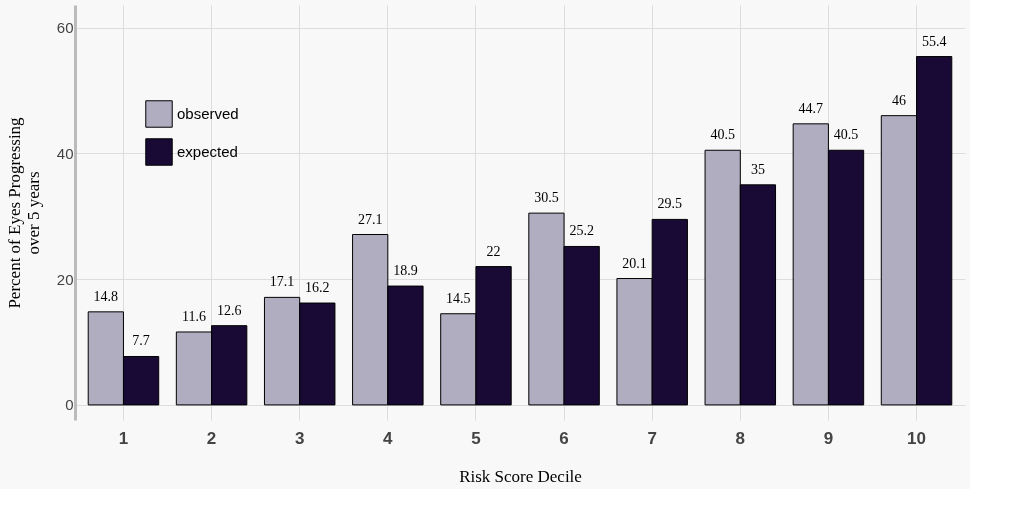 The height and width of the screenshot is (508, 1014). Describe the element at coordinates (69, 405) in the screenshot. I see `y-tick-label: 0` at that location.